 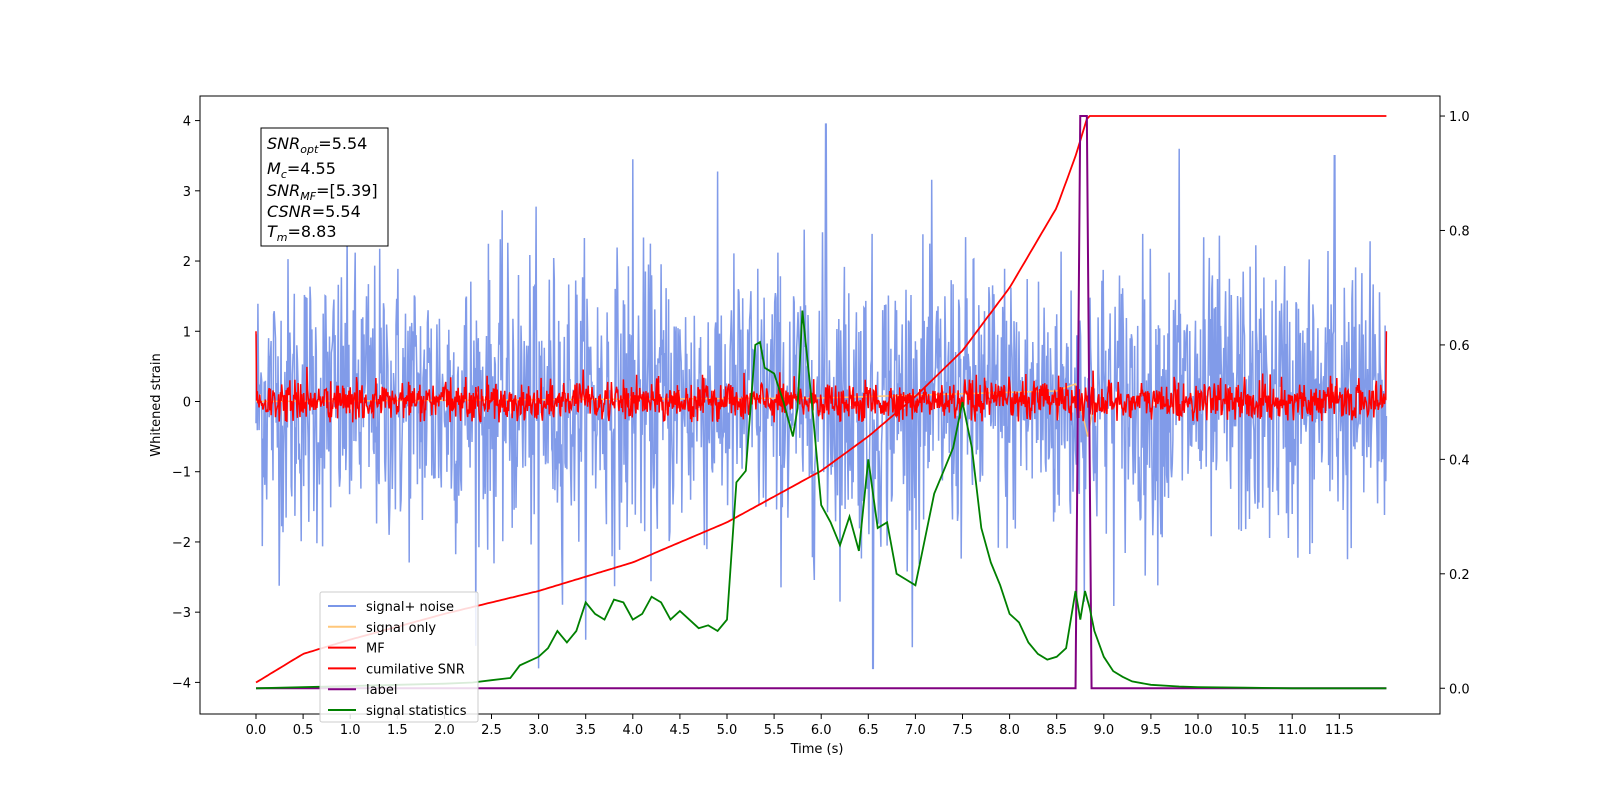 What do you see at coordinates (680, 730) in the screenshot?
I see `x-tick-label: 4.5` at bounding box center [680, 730].